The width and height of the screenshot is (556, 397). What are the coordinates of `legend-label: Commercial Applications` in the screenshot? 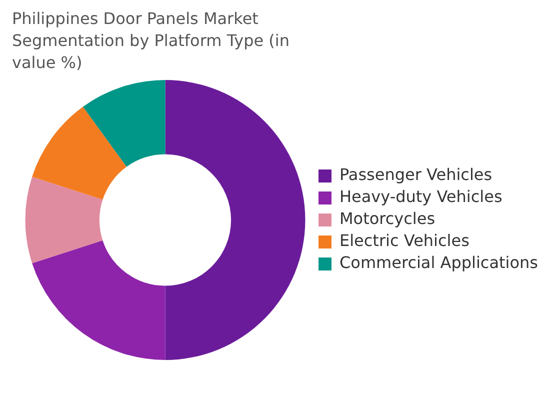 It's located at (438, 262).